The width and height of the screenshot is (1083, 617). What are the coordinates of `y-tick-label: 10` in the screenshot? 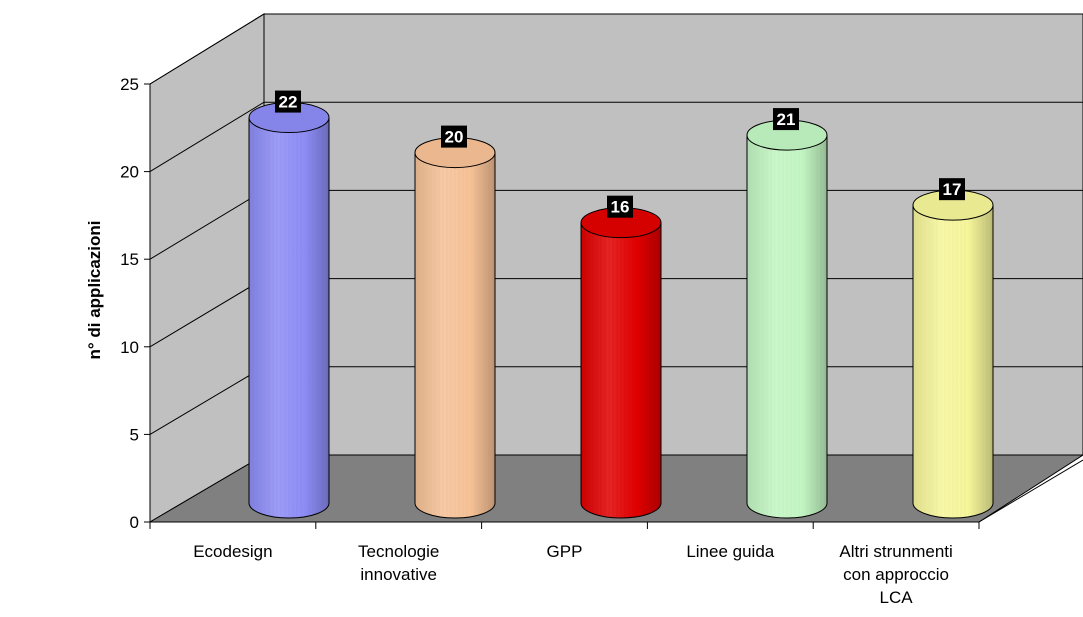 It's located at (129, 347).